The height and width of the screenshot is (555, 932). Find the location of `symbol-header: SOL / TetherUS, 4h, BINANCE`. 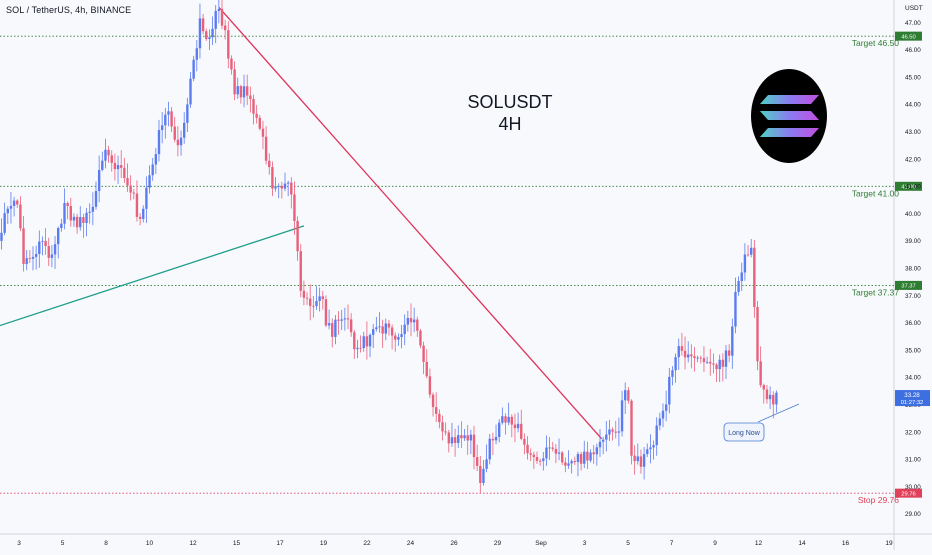

symbol-header: SOL / TetherUS, 4h, BINANCE is located at coordinates (69, 10).